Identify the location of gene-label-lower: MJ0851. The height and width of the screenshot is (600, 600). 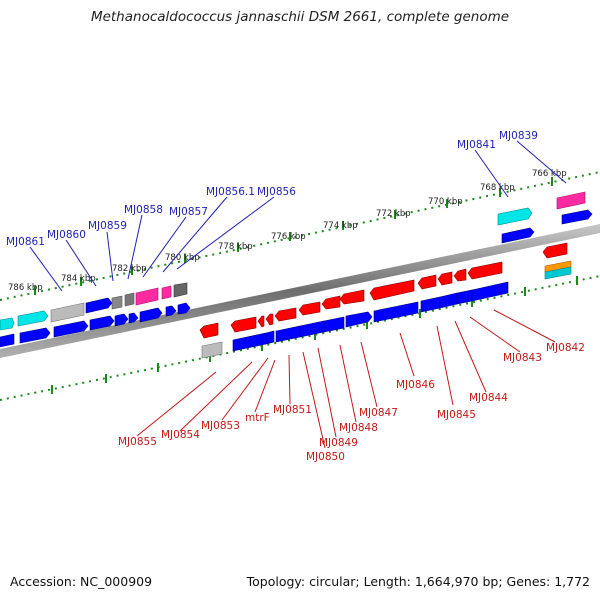
(292, 410).